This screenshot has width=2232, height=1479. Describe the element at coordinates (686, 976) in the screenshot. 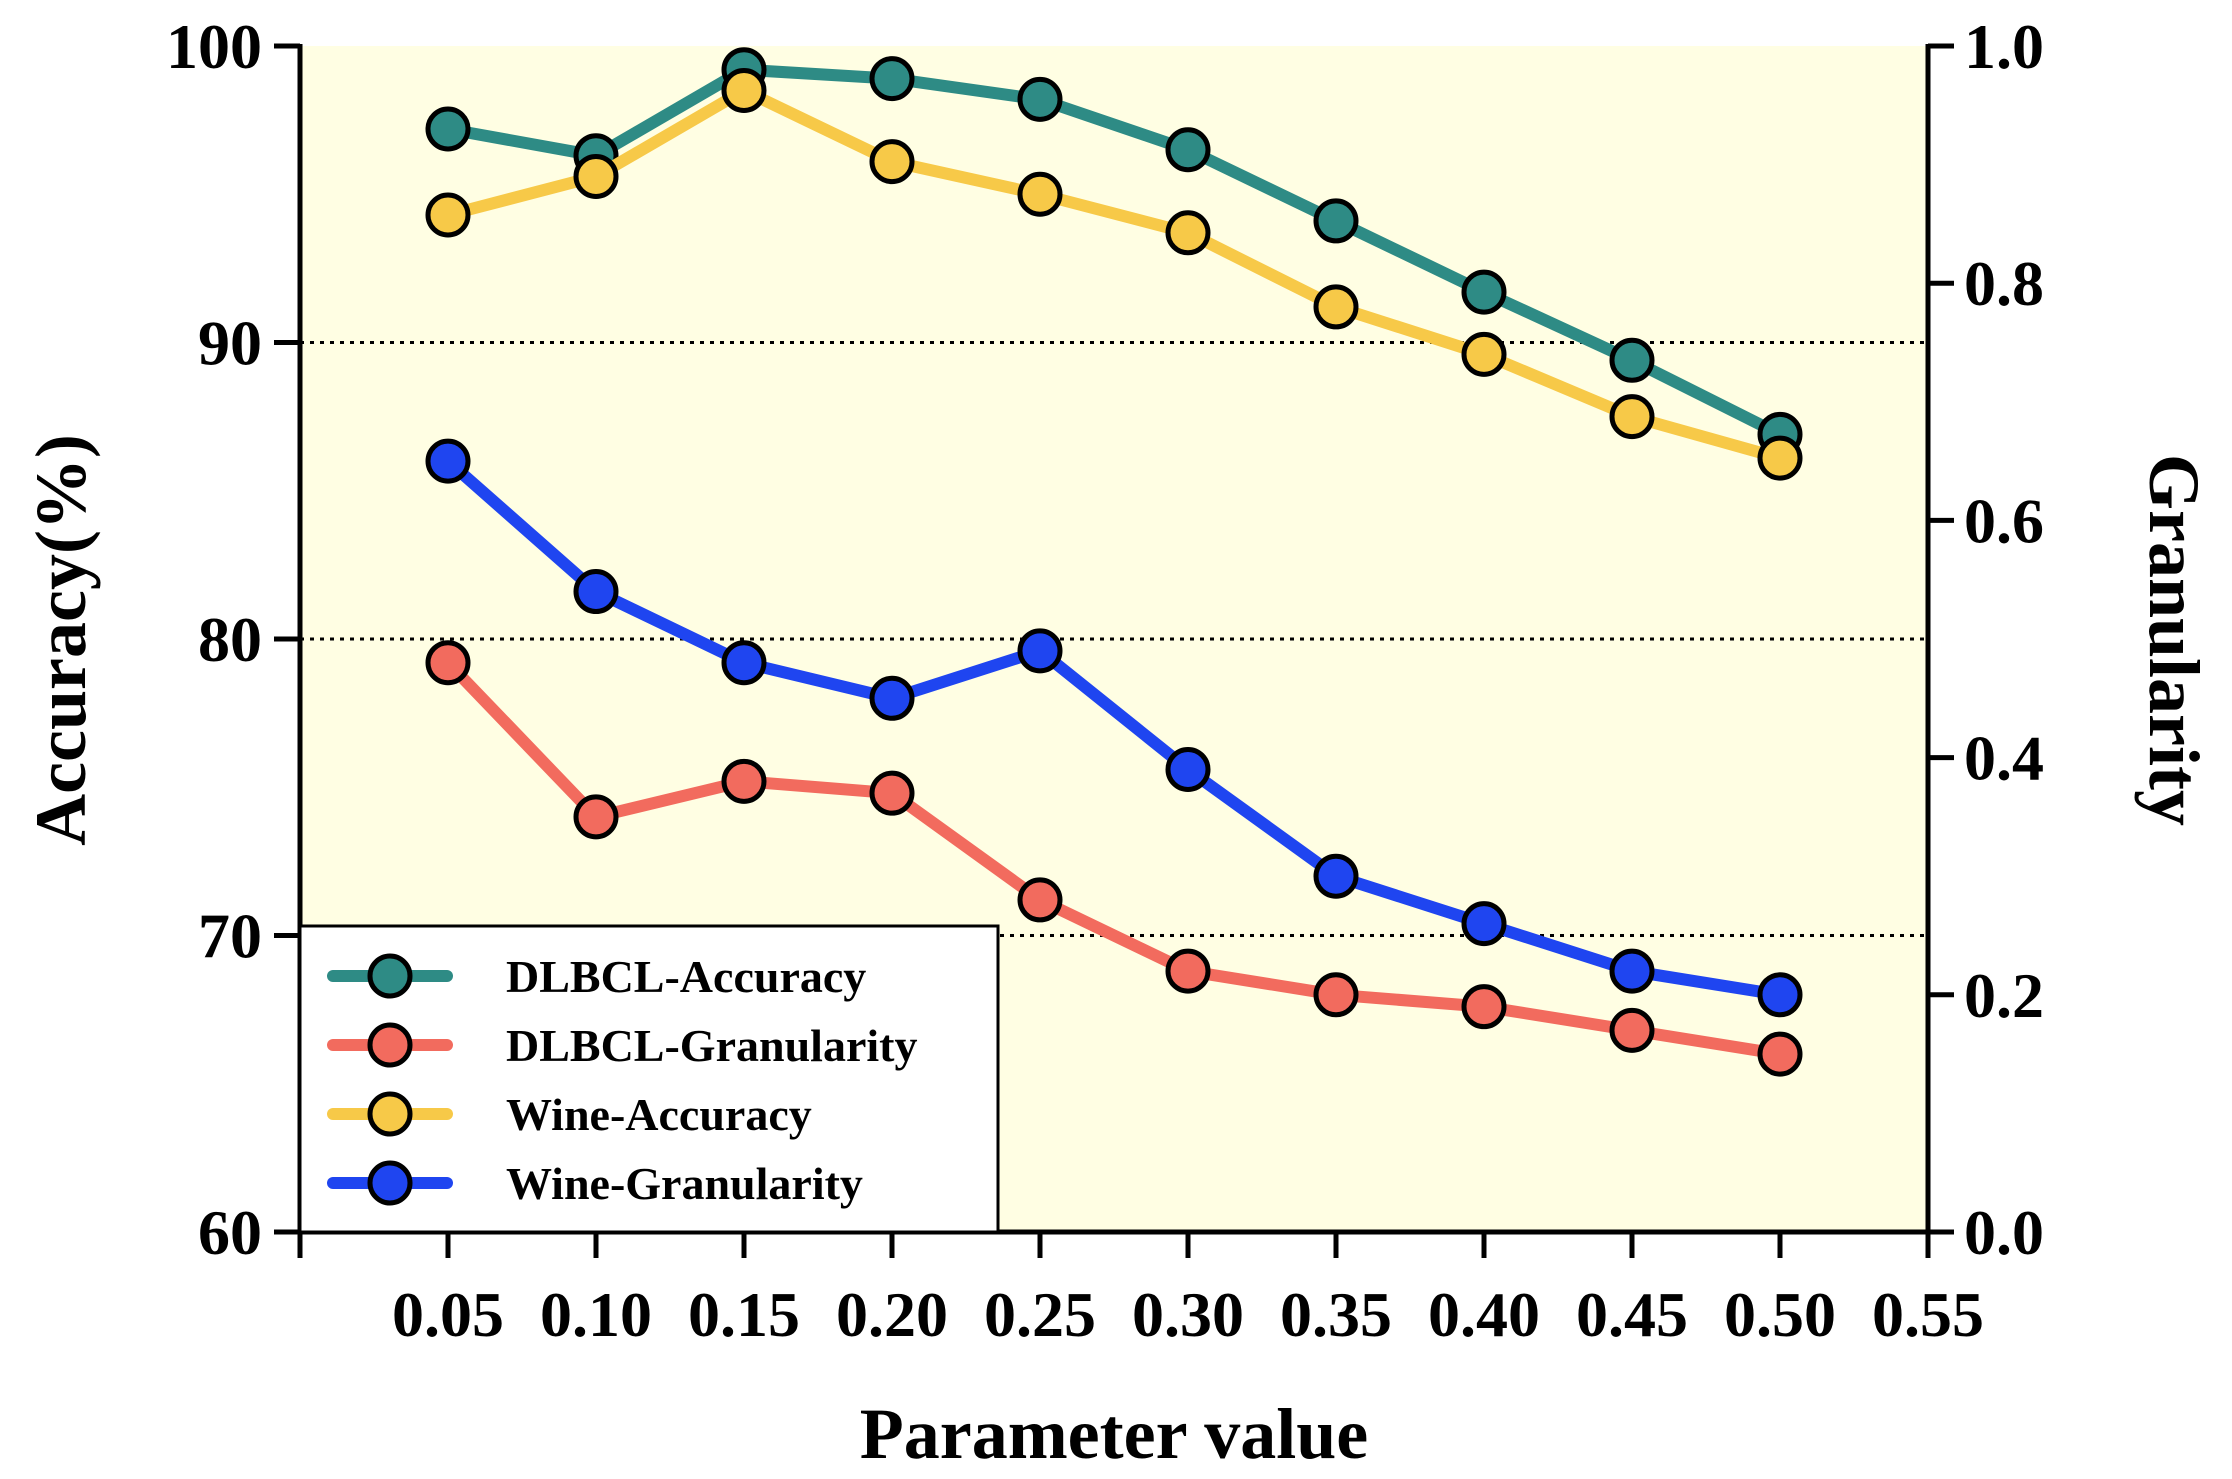

I see `legend-label: DLBCL-Accuracy` at that location.